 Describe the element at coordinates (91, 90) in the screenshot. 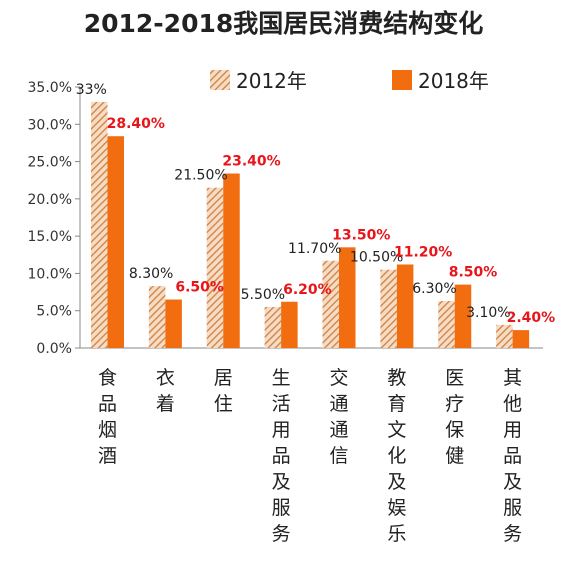

I see `value-label-2012: 33%` at that location.